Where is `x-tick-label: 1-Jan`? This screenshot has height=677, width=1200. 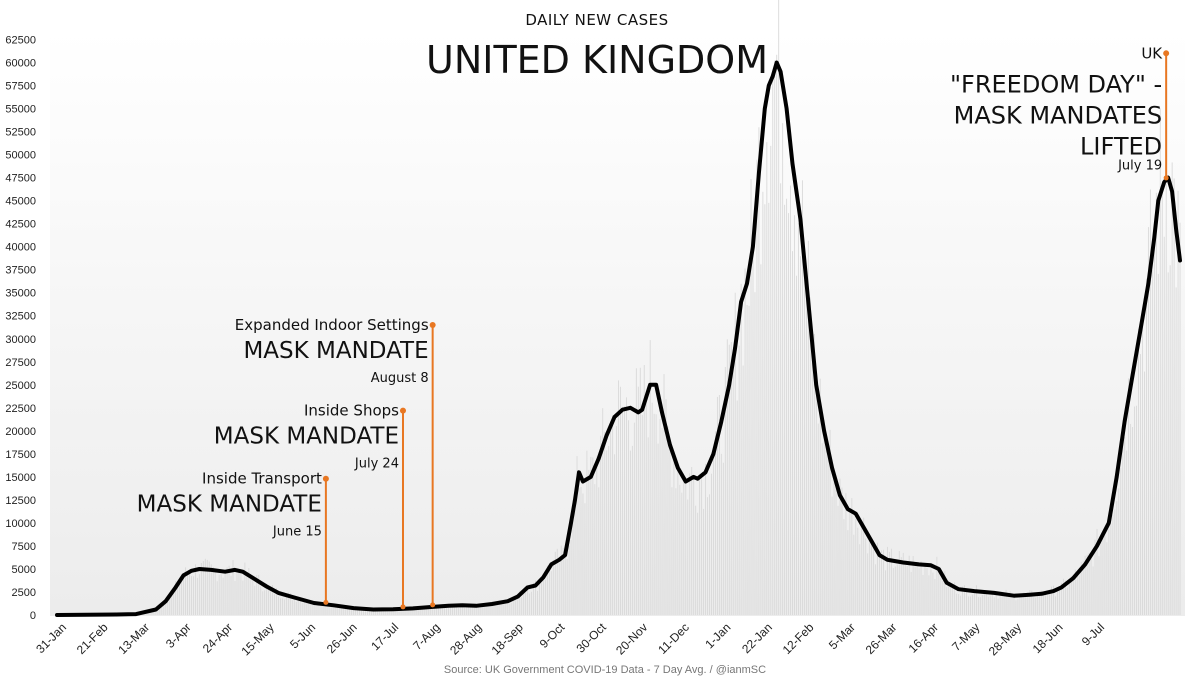 x-tick-label: 1-Jan is located at coordinates (717, 635).